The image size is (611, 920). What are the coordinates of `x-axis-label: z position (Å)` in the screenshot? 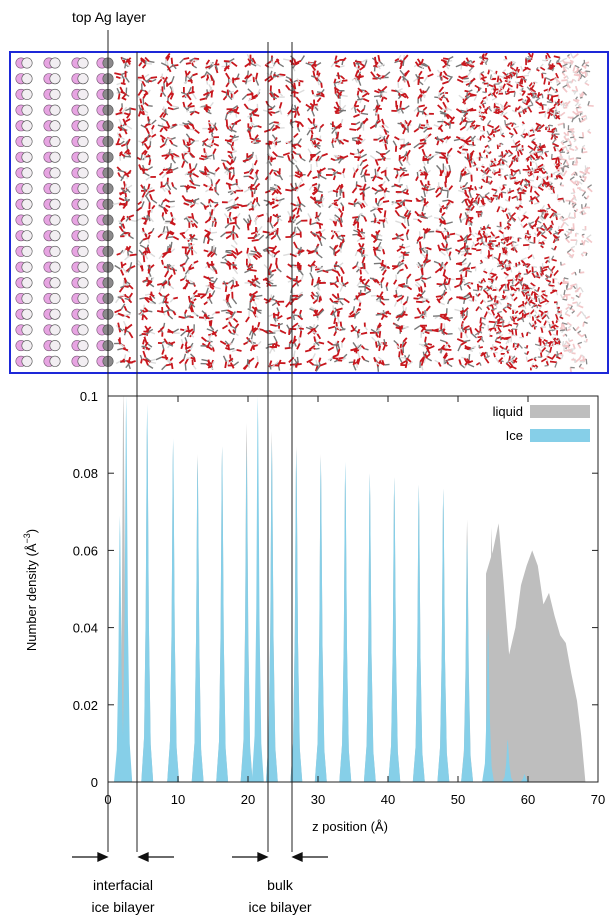 It's located at (350, 826).